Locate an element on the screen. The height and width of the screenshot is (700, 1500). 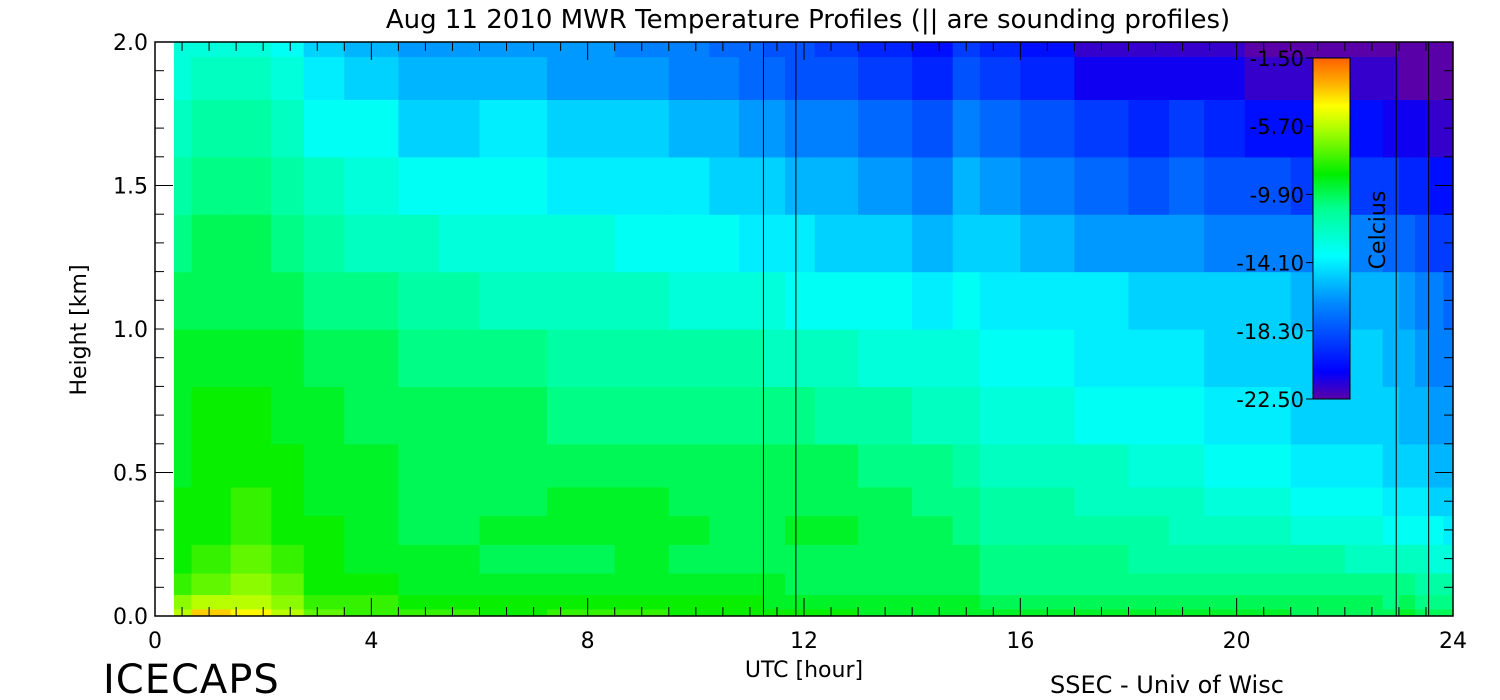
colorbar-ticks: -1.50 -5.70 -9.90 -14.10 -18.30 -22.50 is located at coordinates (1274, 229).